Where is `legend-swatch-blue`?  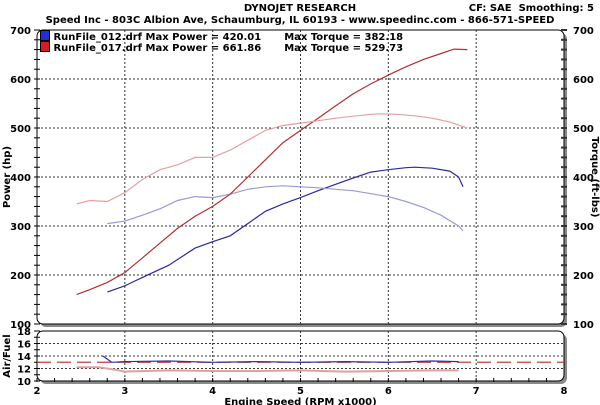 legend-swatch-blue is located at coordinates (45, 35).